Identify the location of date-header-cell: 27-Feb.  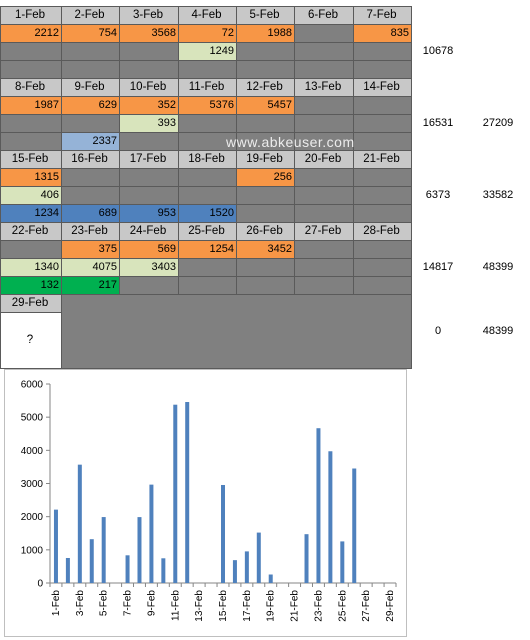
(324, 231).